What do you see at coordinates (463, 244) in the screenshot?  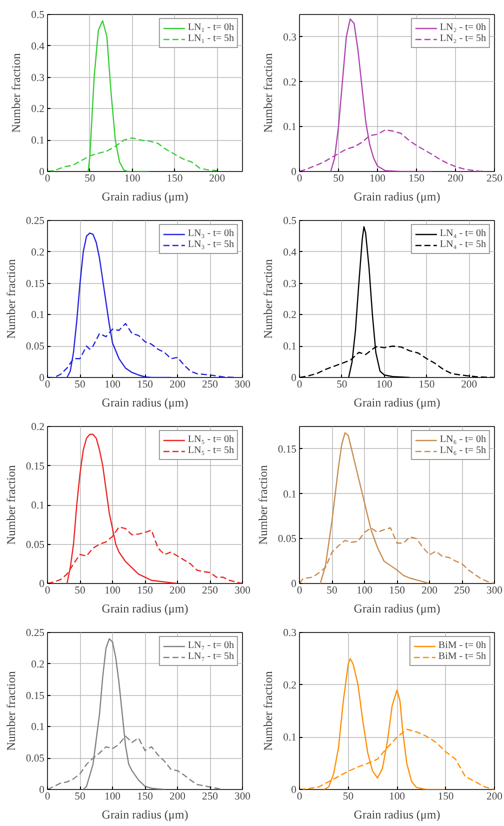 I see `legend-label: LN₄ - t= 5h` at bounding box center [463, 244].